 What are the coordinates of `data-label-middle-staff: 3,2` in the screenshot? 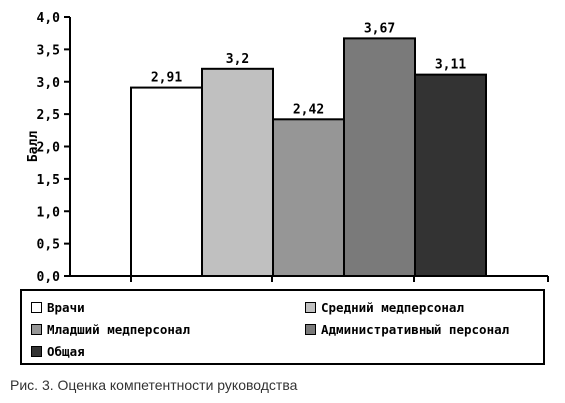 It's located at (237, 59).